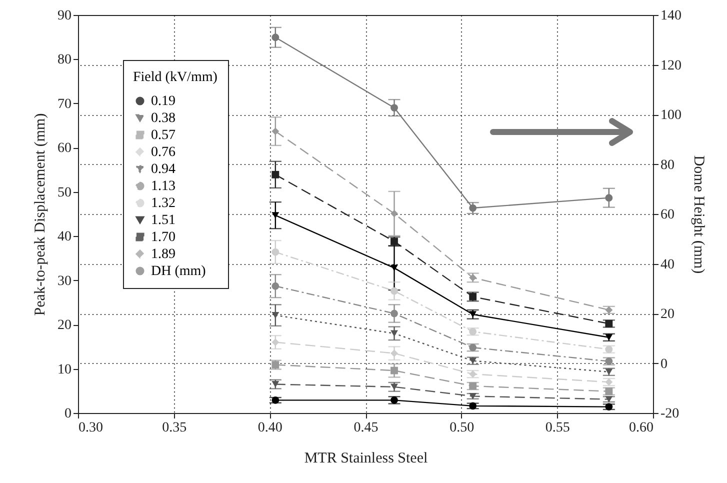 The width and height of the screenshot is (727, 483). I want to click on y-axis-title: Peak-to-peak Displacement (mm), so click(40, 214).